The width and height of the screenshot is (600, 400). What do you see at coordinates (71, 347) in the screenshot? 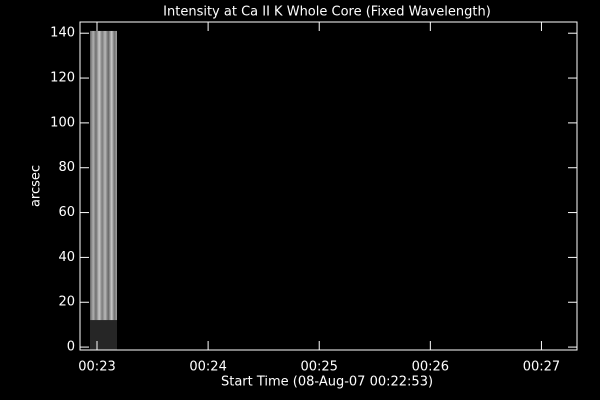
I see `y-tick-label: 0` at bounding box center [71, 347].